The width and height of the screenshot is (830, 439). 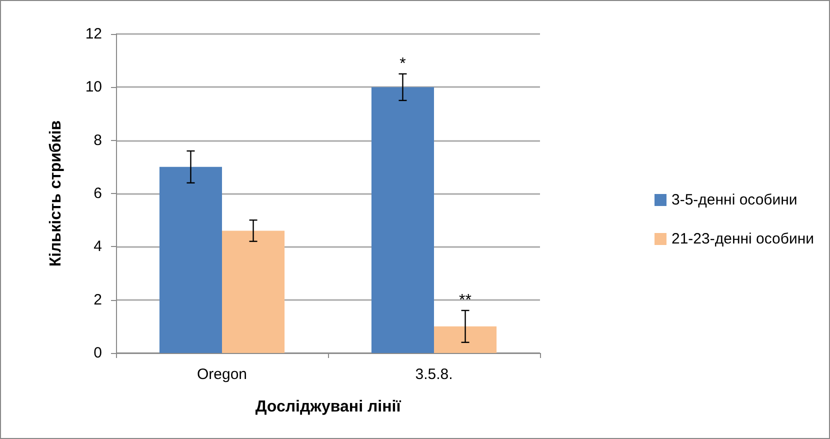 I want to click on legend-label: 3-5-денні особини, so click(x=734, y=200).